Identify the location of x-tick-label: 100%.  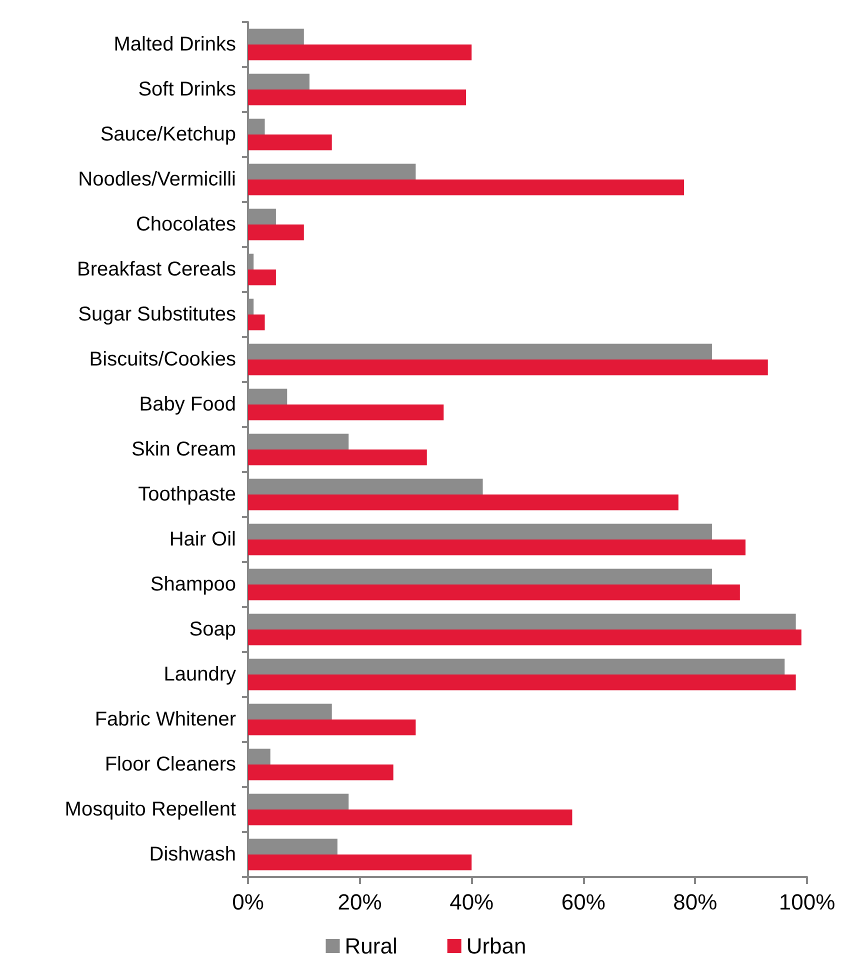
(807, 902).